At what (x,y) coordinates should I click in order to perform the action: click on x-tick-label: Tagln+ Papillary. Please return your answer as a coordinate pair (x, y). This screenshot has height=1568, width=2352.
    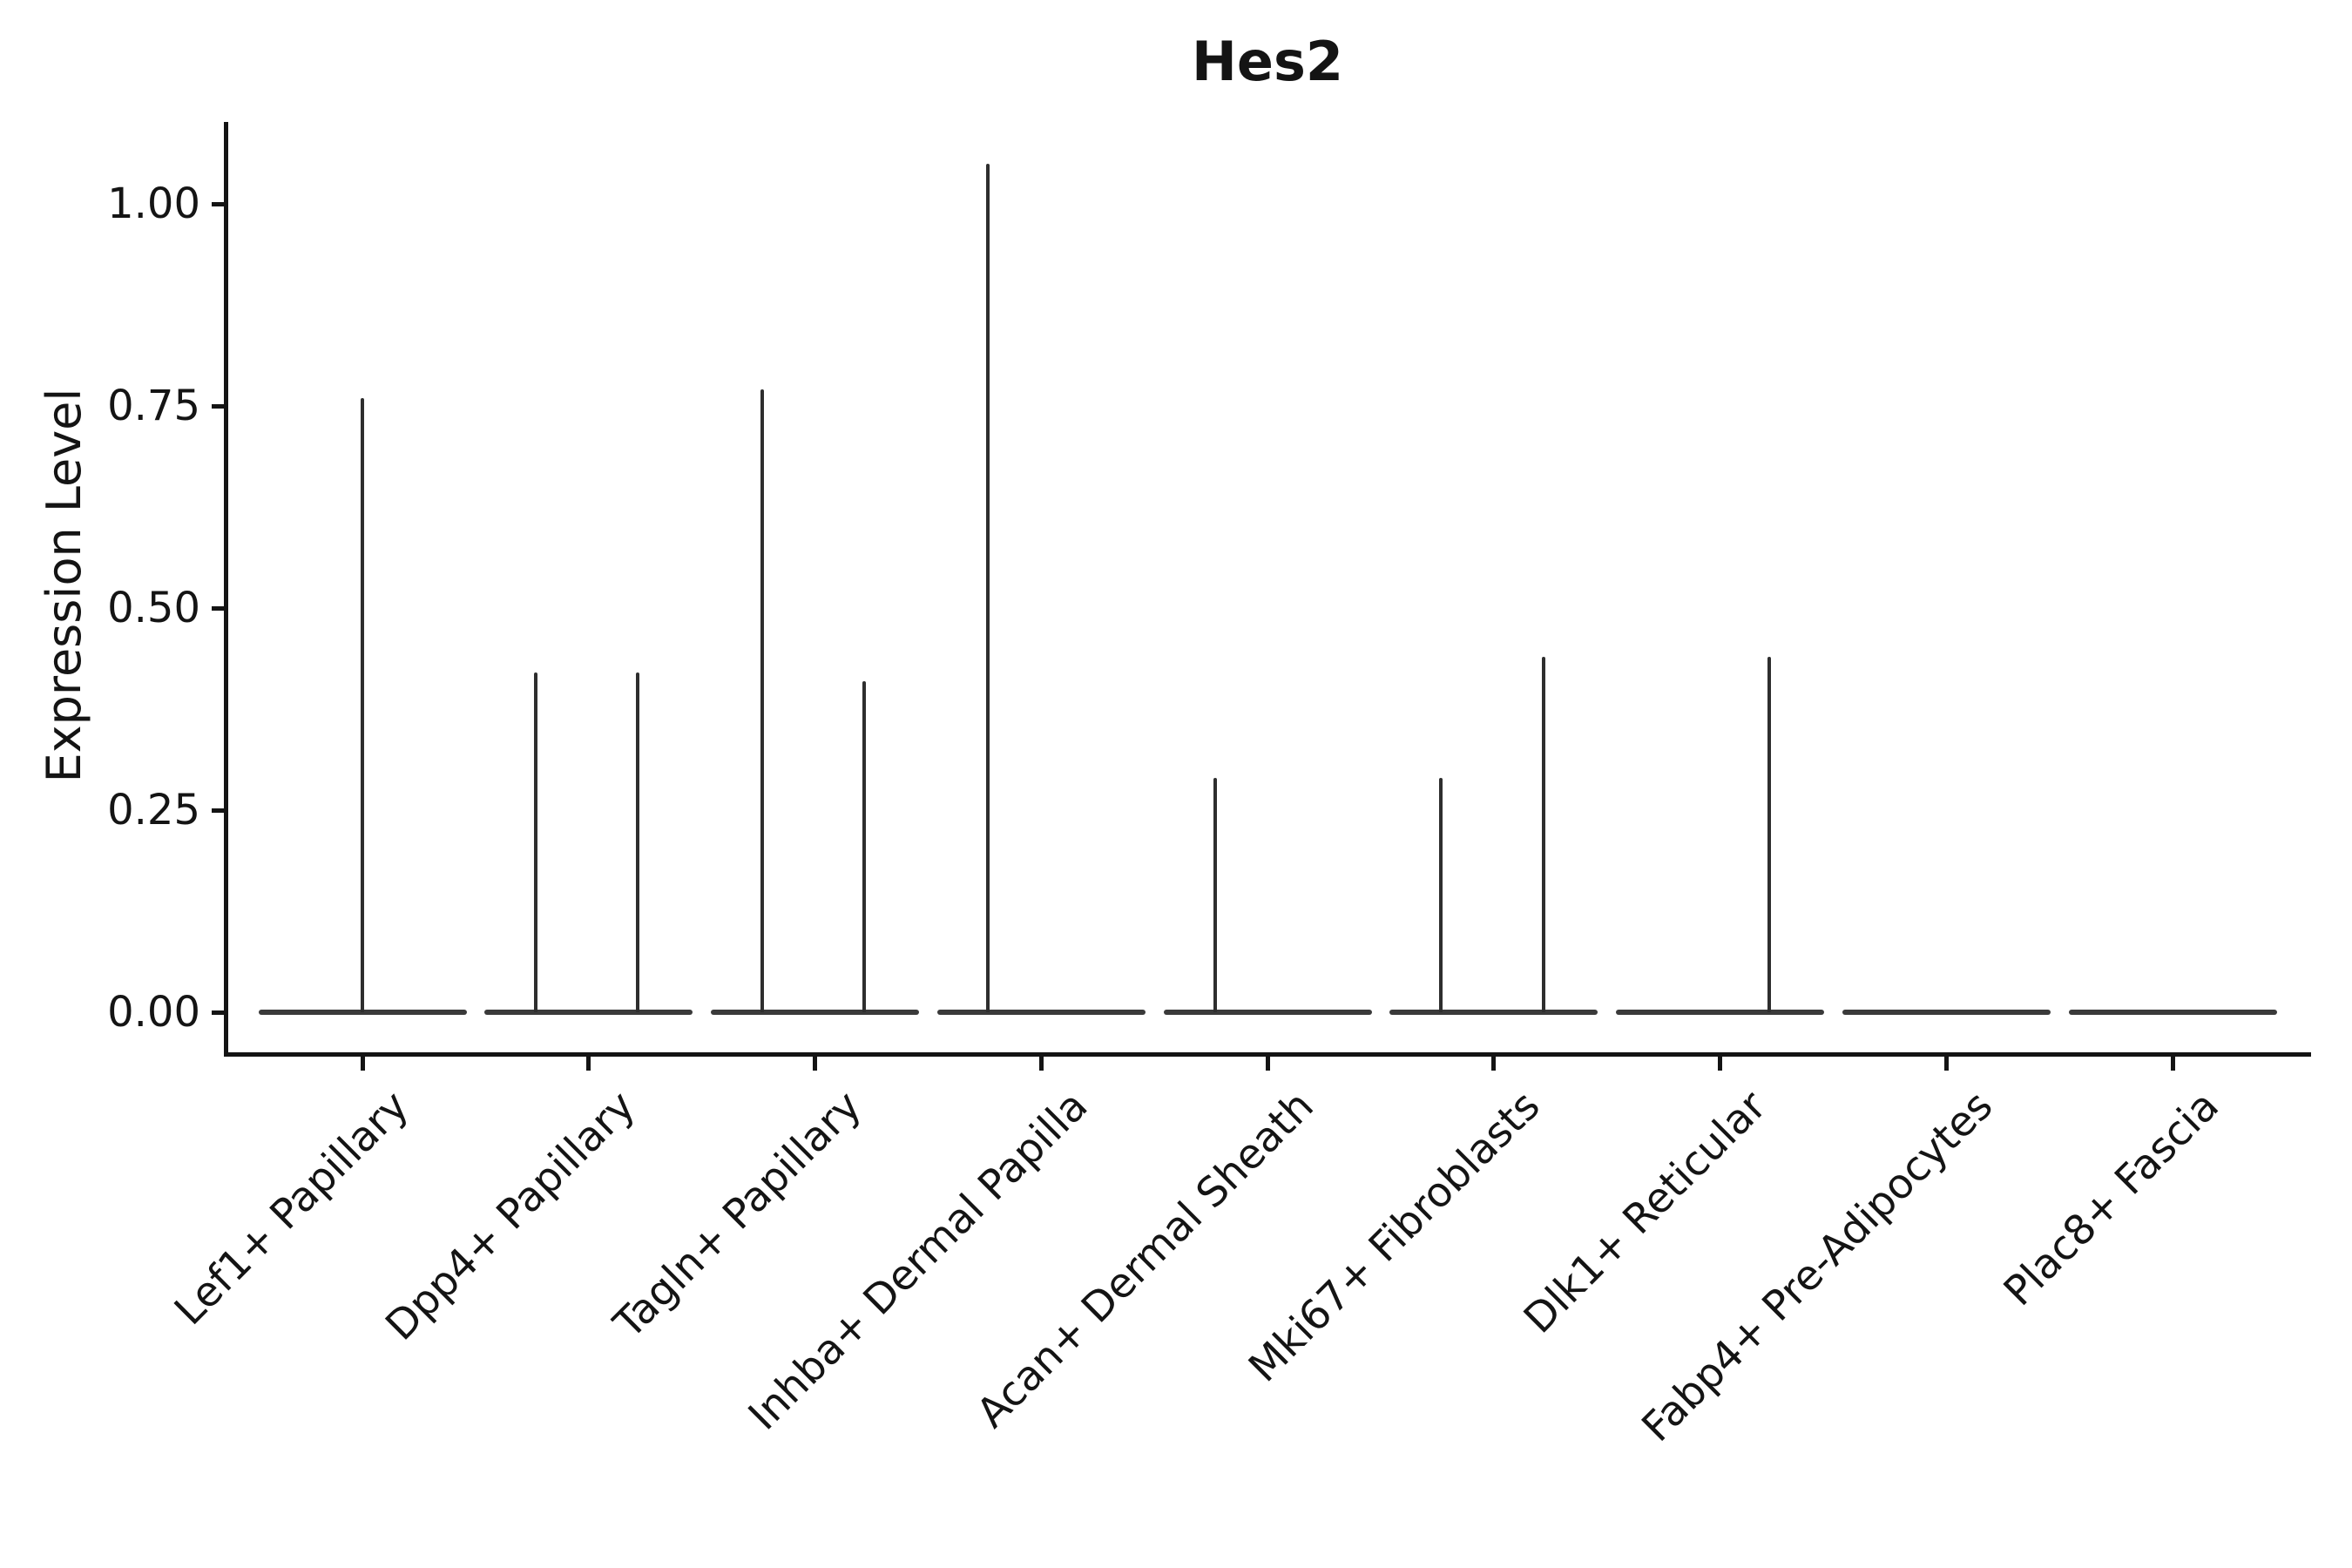
    Looking at the image, I should click on (738, 1215).